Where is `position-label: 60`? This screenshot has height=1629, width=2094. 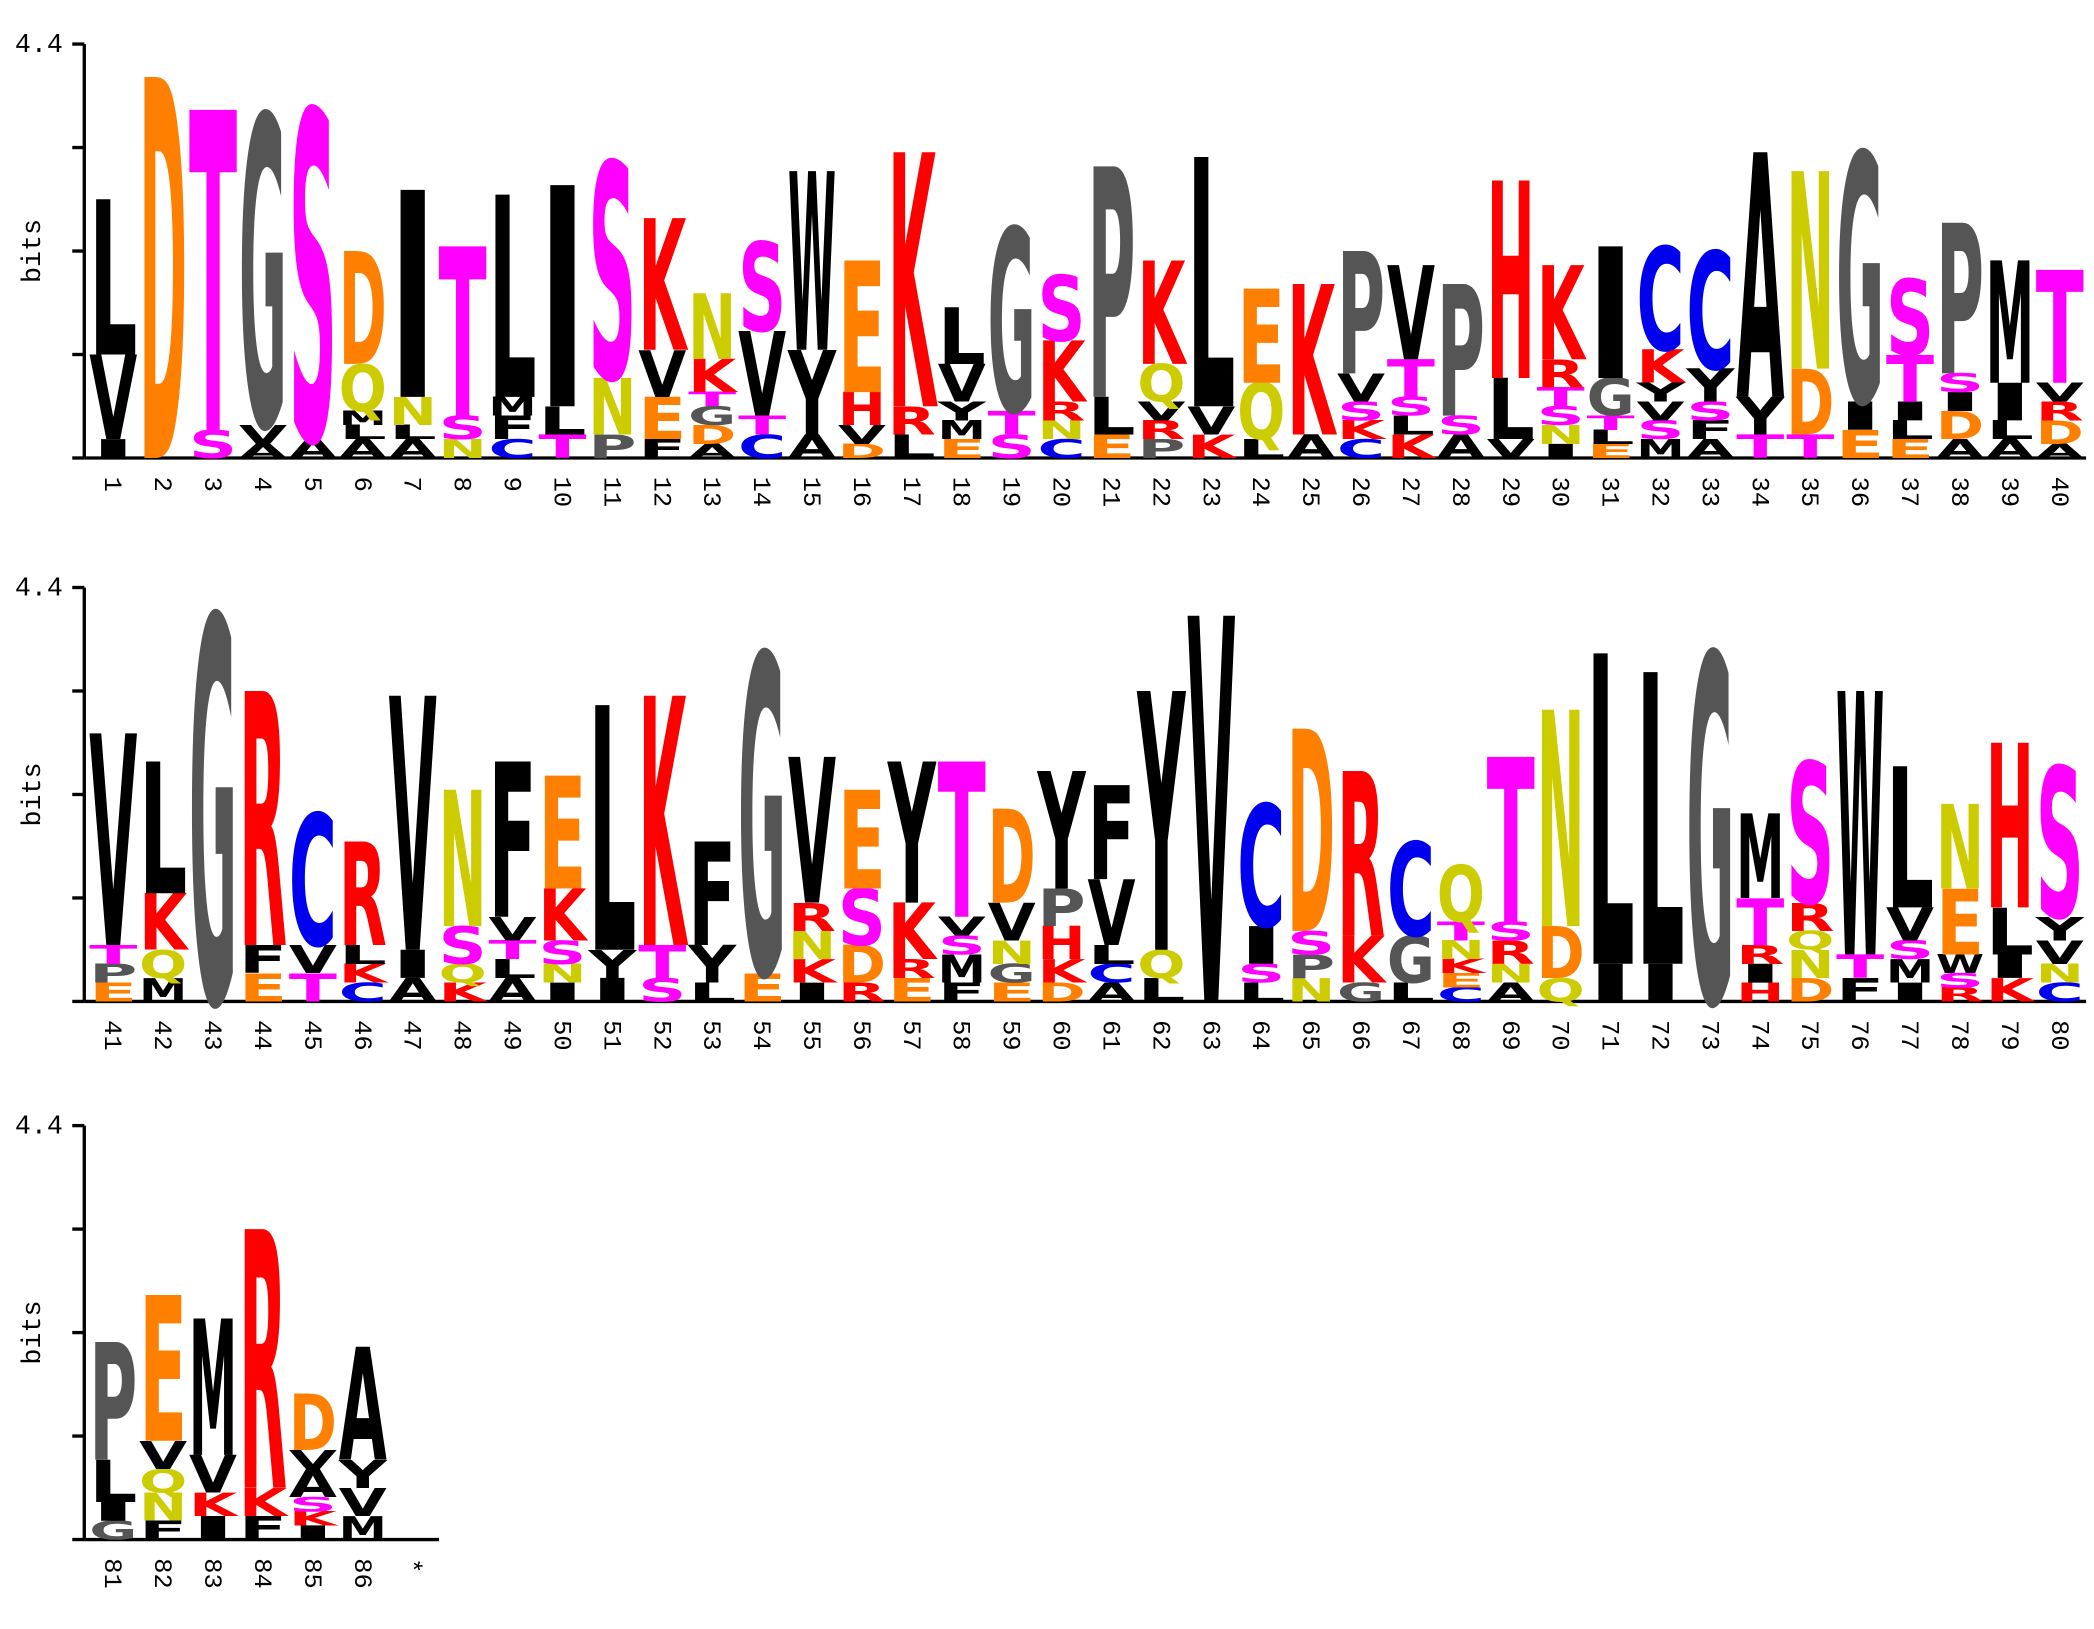 position-label: 60 is located at coordinates (1060, 1035).